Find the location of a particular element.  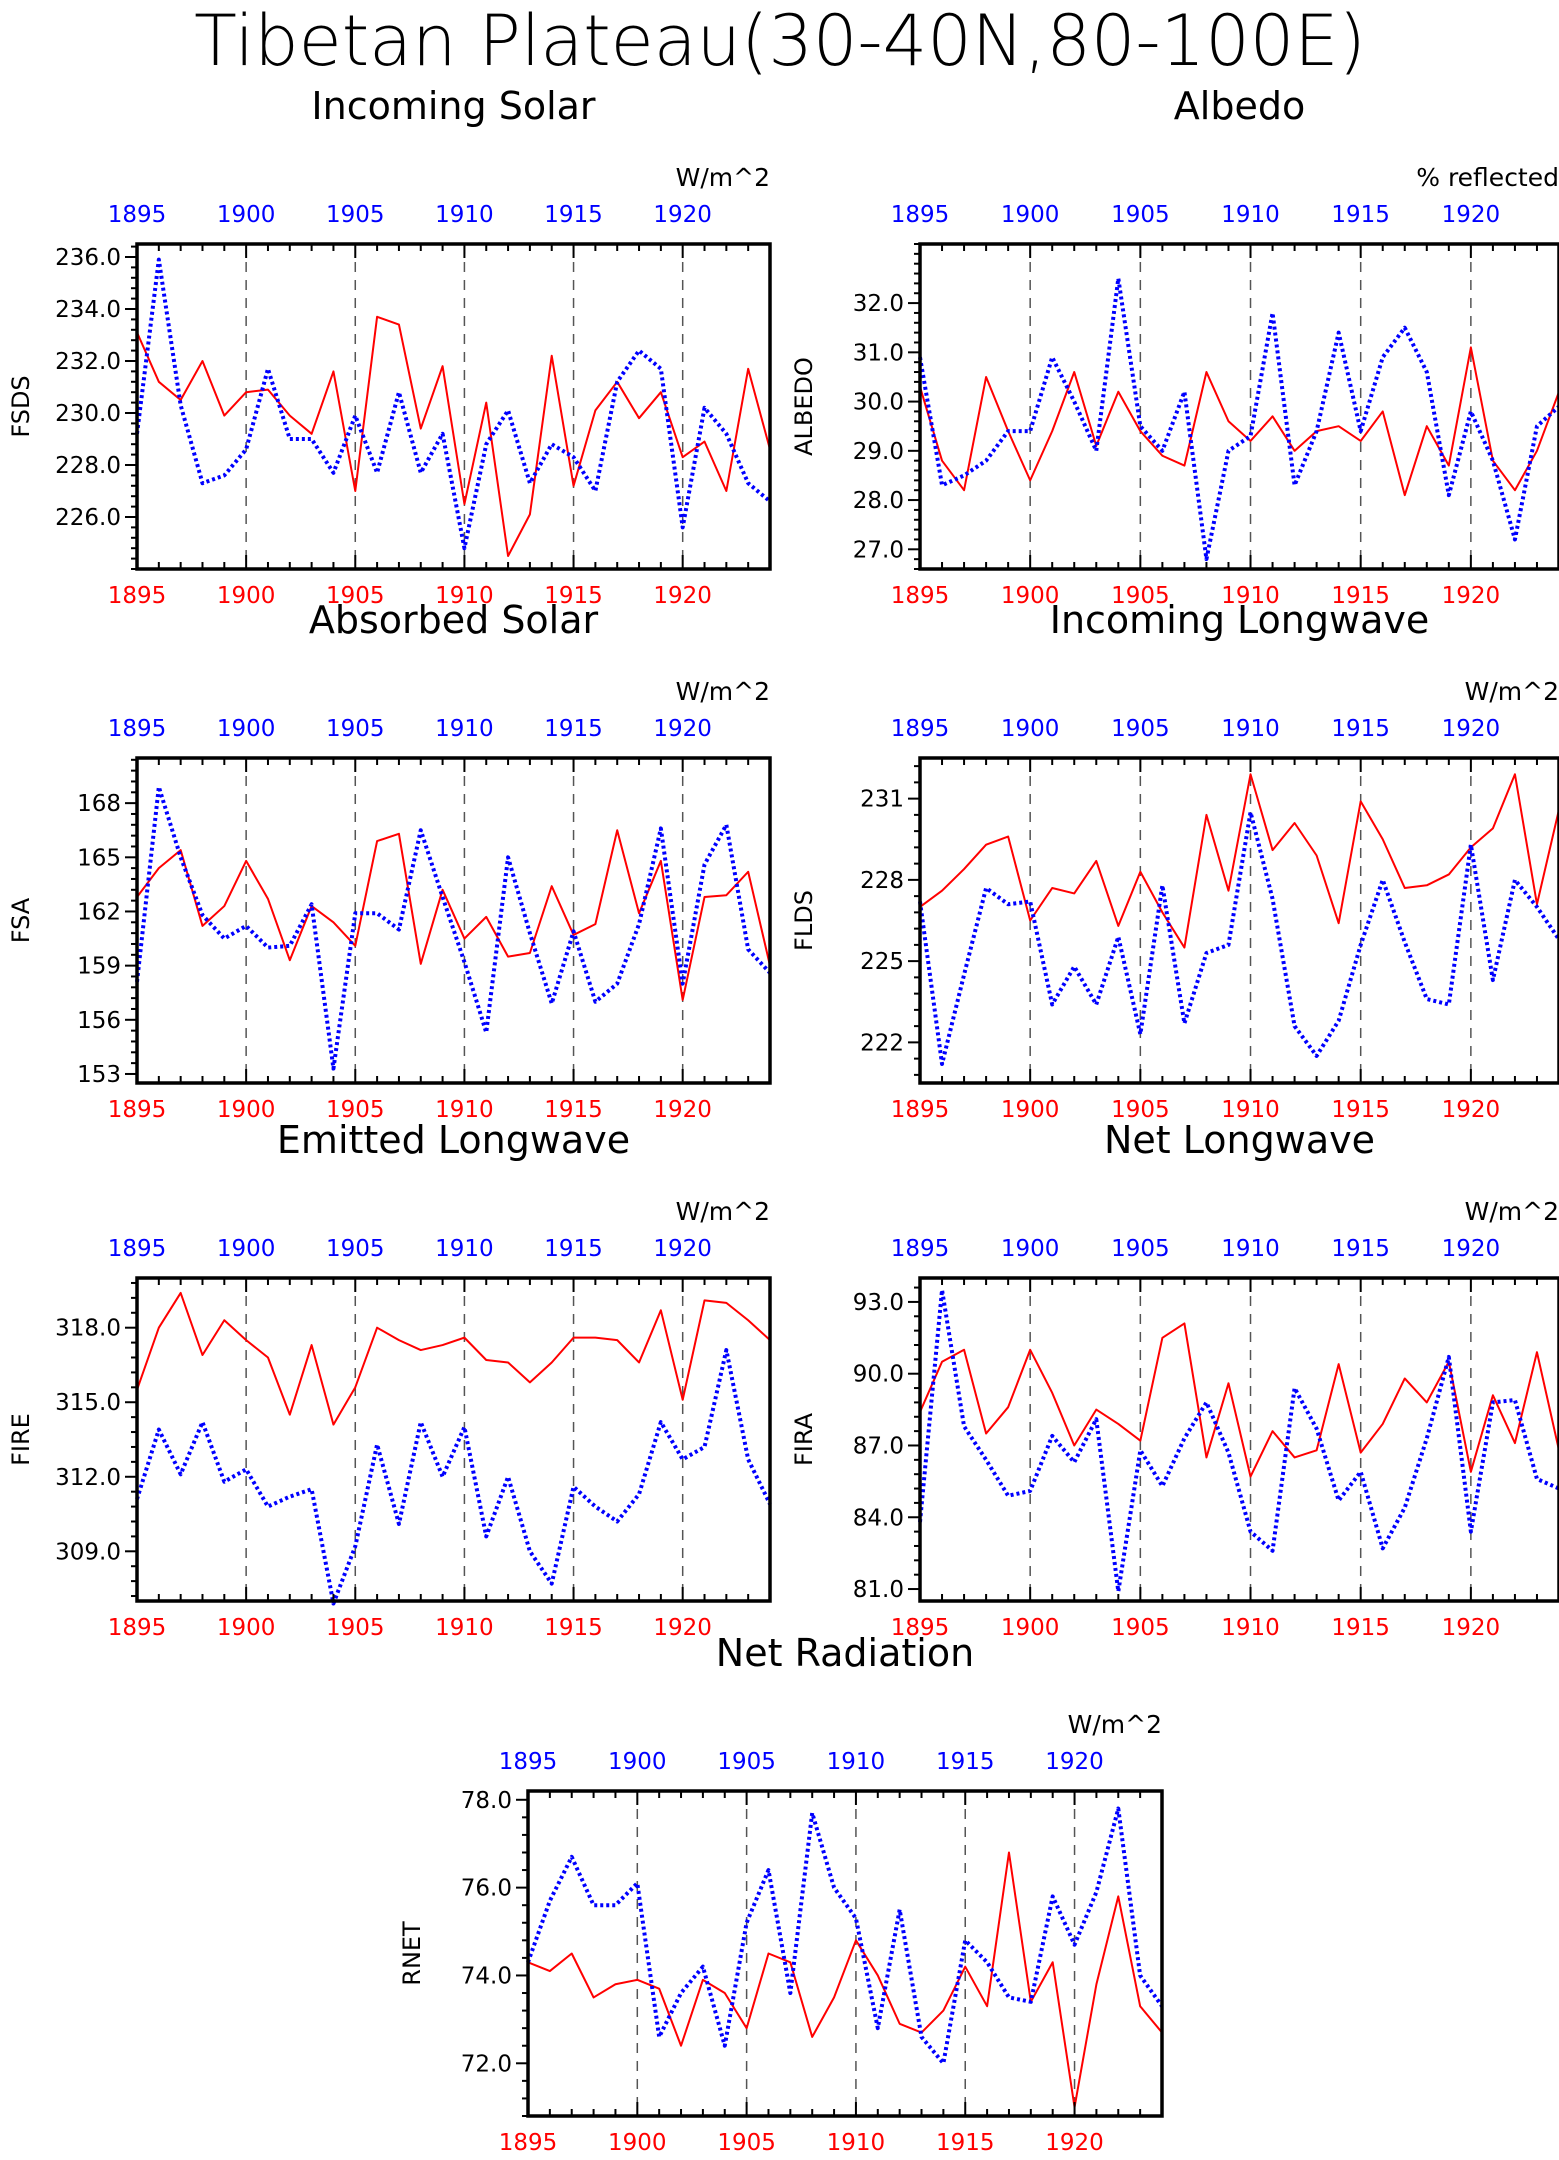

y-tick-label: 168 is located at coordinates (99, 804).